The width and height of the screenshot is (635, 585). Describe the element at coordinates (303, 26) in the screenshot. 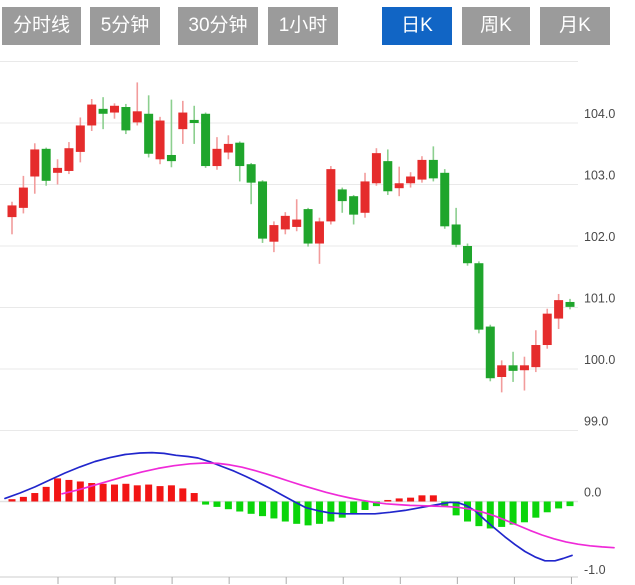

I see `tab-1hour: 1小时` at that location.